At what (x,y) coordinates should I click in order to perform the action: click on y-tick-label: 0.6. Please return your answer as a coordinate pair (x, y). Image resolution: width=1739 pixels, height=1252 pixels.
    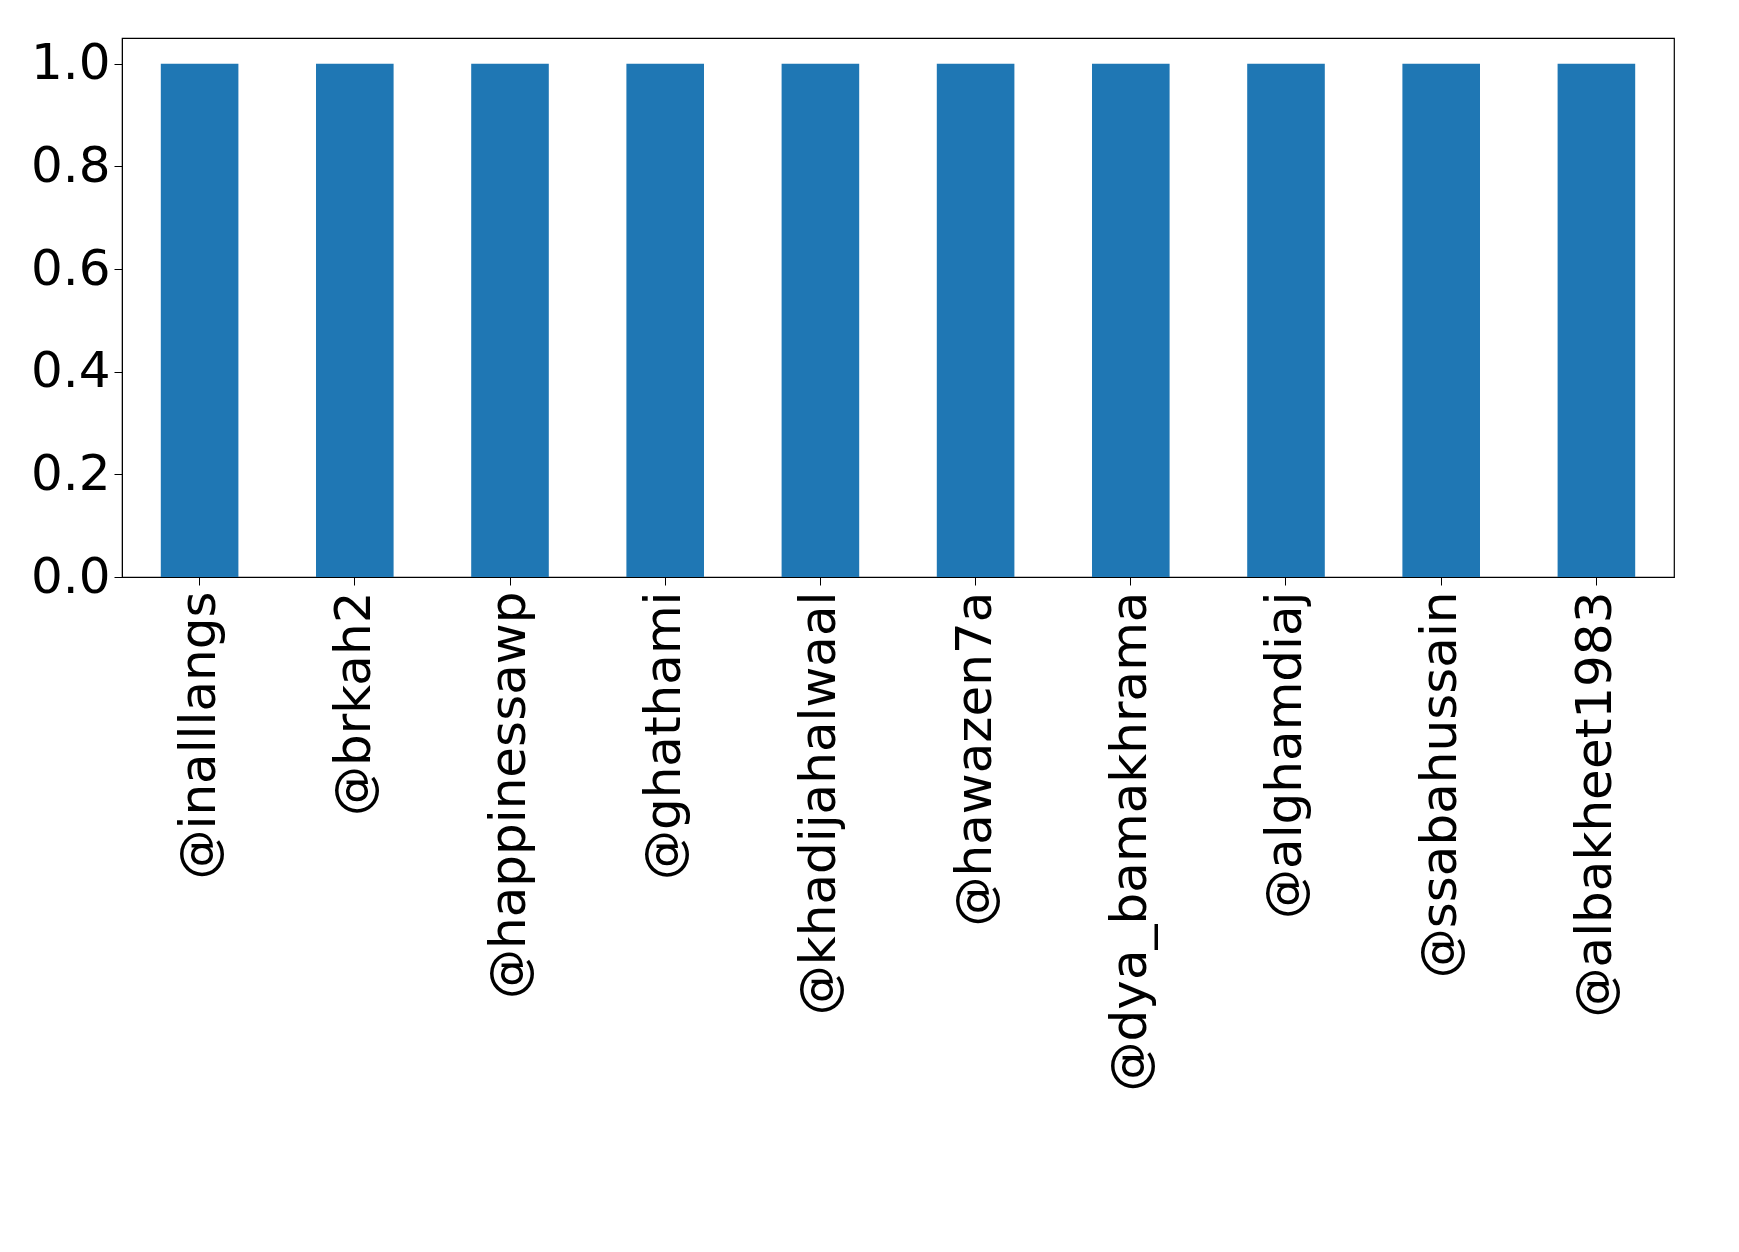
    Looking at the image, I should click on (70, 267).